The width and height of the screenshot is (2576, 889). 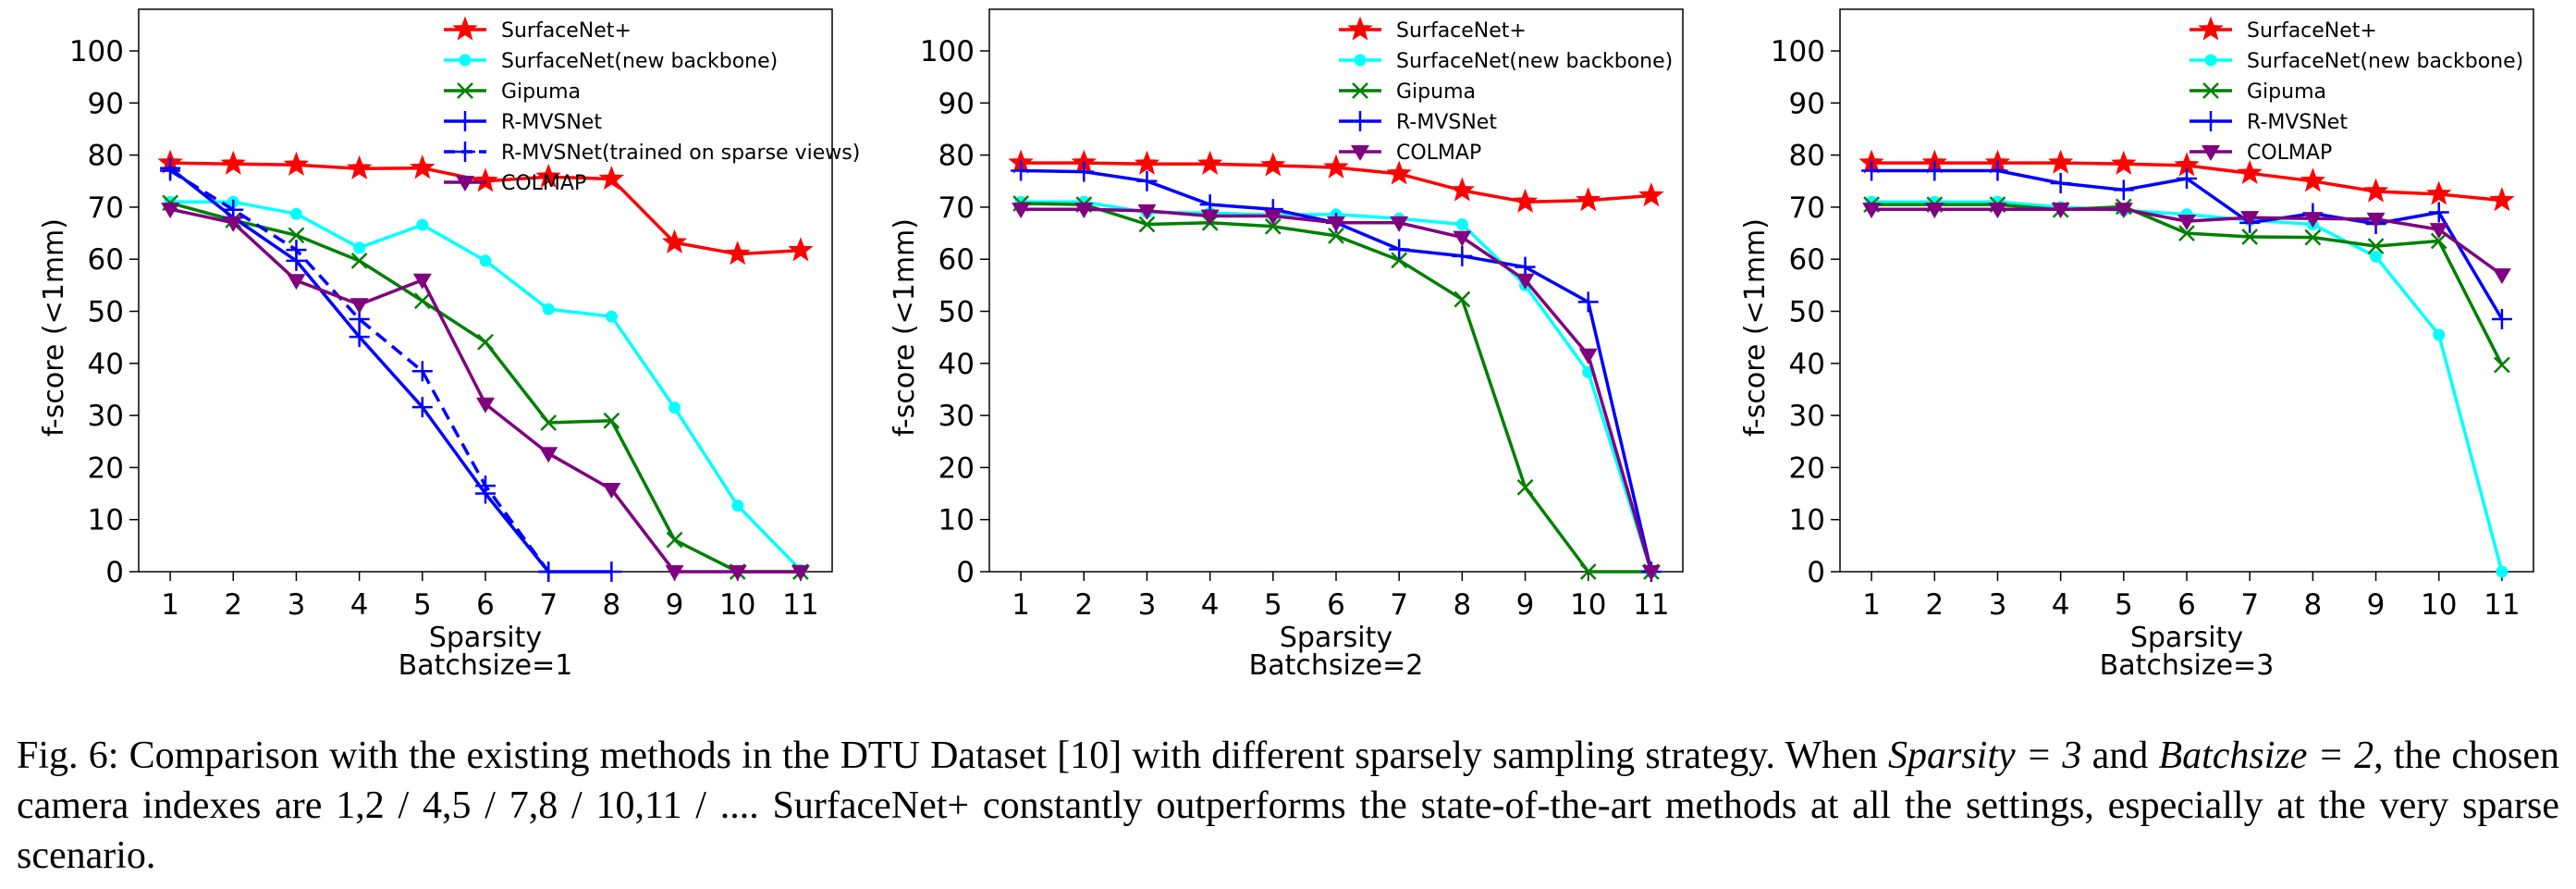 What do you see at coordinates (106, 312) in the screenshot?
I see `y-tick-label: 50` at bounding box center [106, 312].